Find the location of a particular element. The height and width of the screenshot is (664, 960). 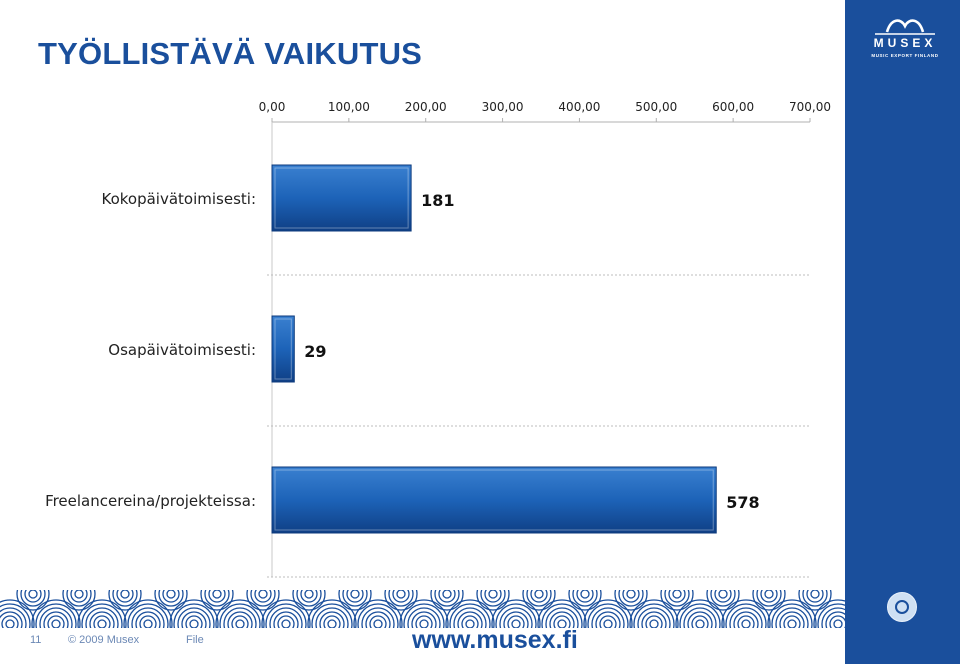

file-label: File is located at coordinates (195, 640).